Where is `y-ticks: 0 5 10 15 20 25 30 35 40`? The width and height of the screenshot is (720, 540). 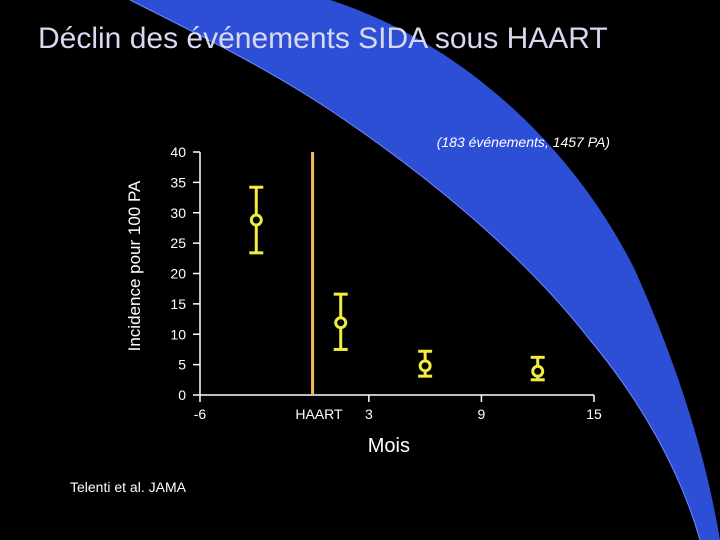 y-ticks: 0 5 10 15 20 25 30 35 40 is located at coordinates (185, 273).